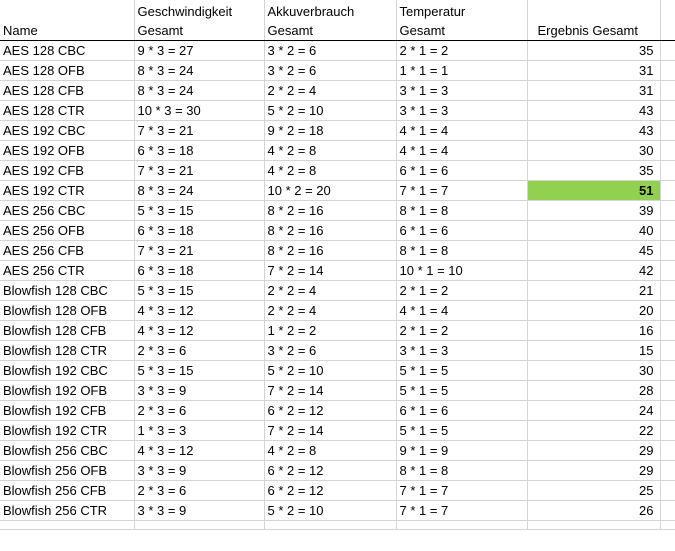 This screenshot has width=675, height=551. What do you see at coordinates (462, 450) in the screenshot?
I see `cell-temp: 9 * 1 = 9` at bounding box center [462, 450].